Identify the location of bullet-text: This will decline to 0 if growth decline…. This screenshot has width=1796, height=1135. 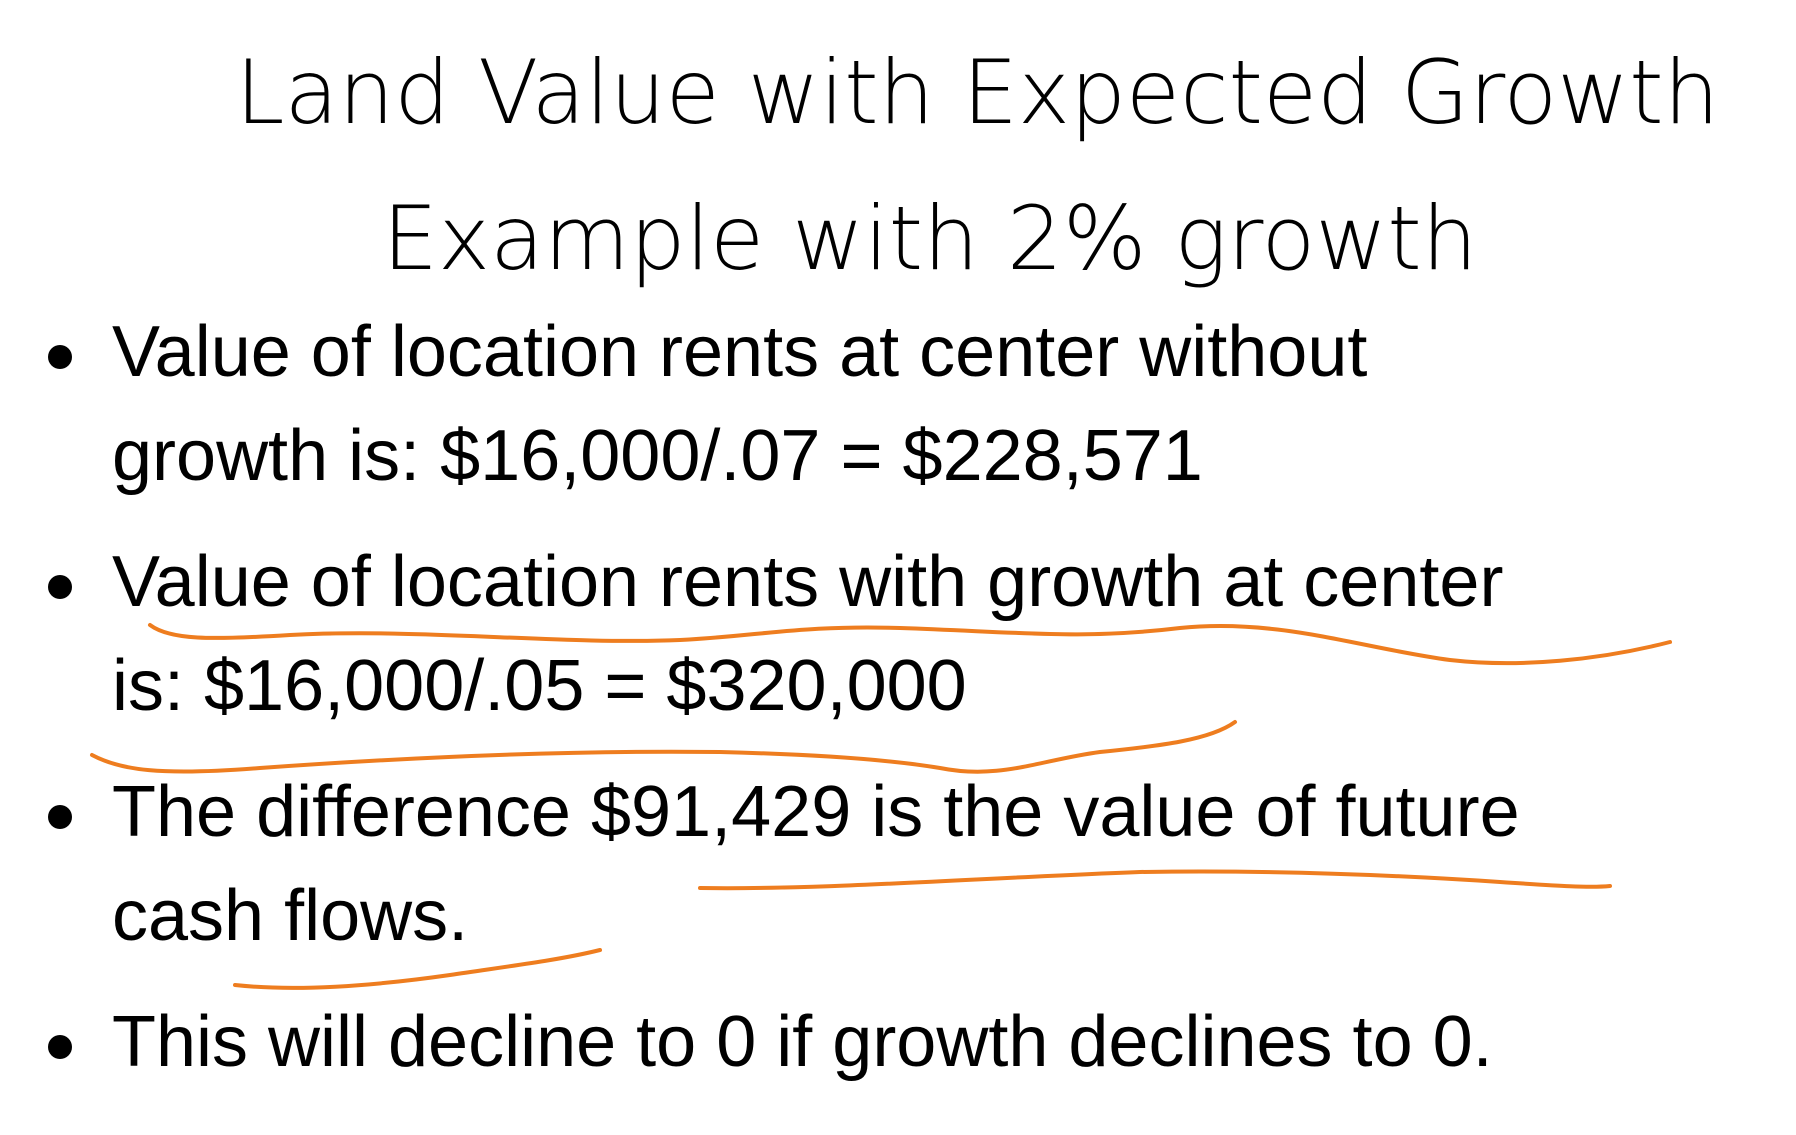
(802, 1042).